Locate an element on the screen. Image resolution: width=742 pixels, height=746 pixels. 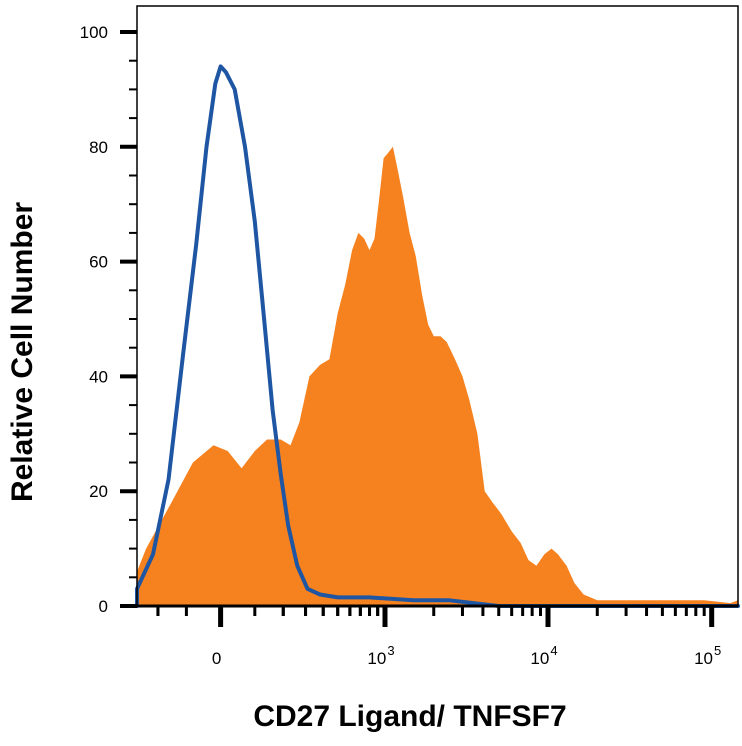
x-axis-label: CD27 Ligand/ TNFSF7 is located at coordinates (409, 716).